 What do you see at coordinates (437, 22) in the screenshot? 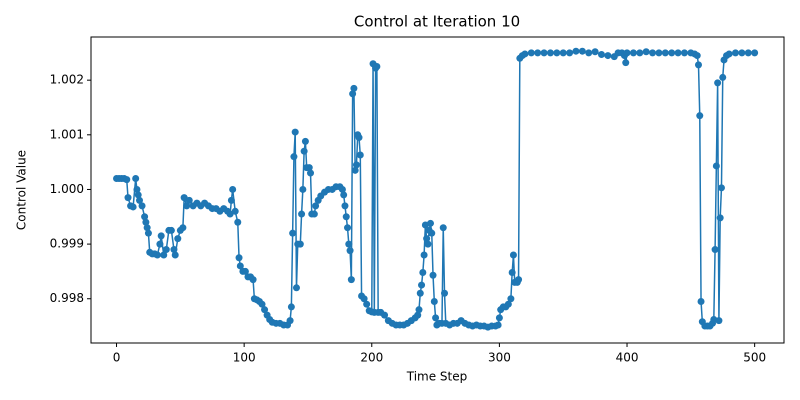
I see `chart-title: Control at Iteration 10` at bounding box center [437, 22].